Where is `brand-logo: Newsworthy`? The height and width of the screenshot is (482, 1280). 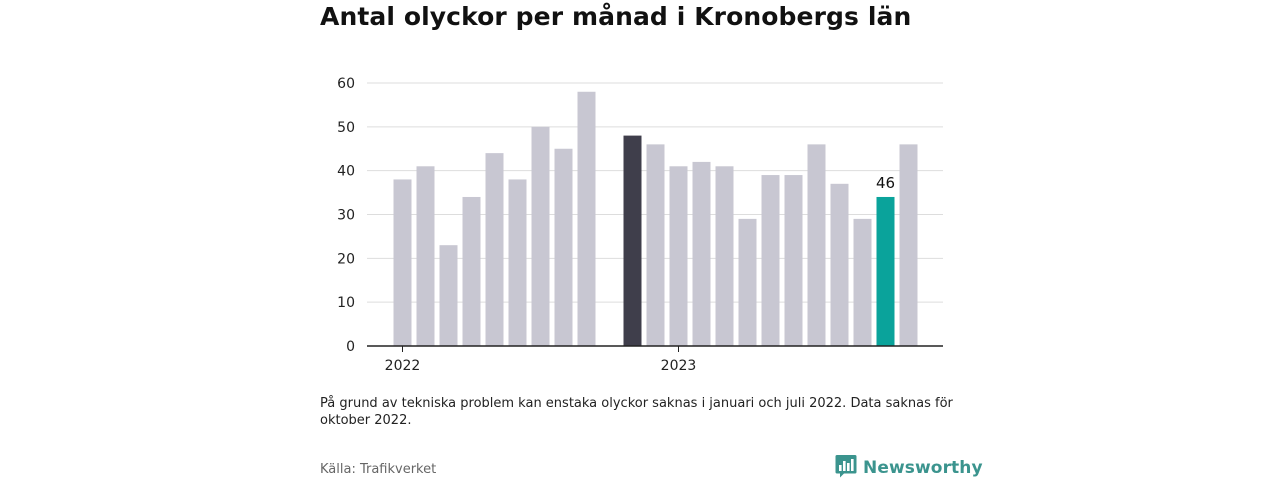
brand-logo: Newsworthy is located at coordinates (909, 468).